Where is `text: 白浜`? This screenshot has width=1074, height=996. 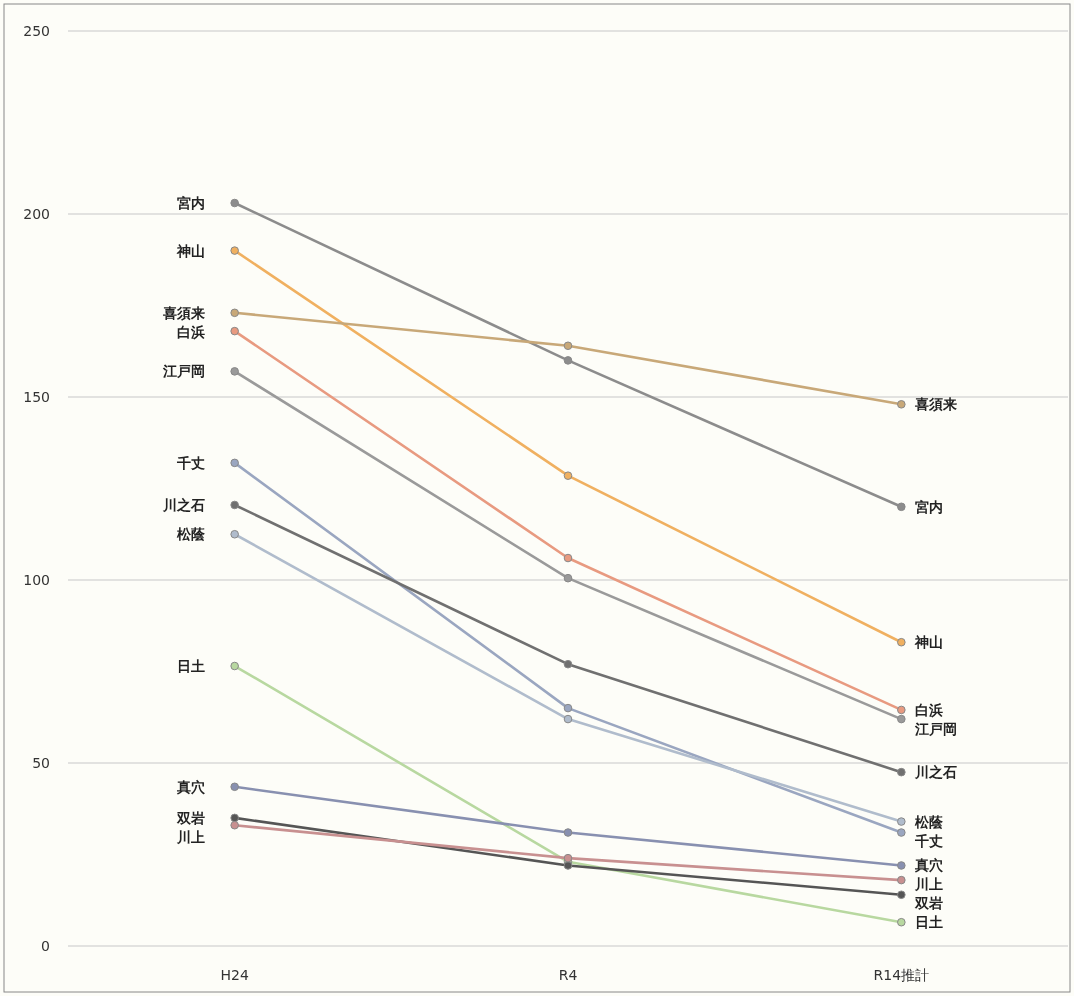 text: 白浜 is located at coordinates (929, 709).